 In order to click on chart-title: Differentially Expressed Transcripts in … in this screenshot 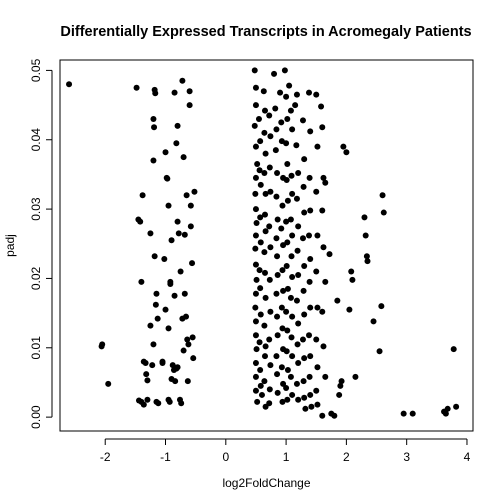, I will do `click(265, 32)`.